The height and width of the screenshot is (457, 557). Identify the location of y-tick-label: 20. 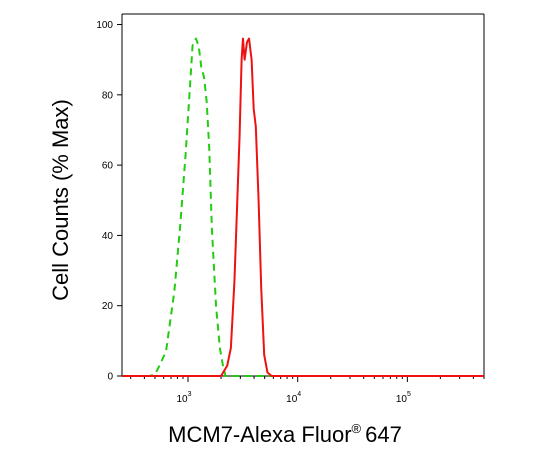
(108, 306).